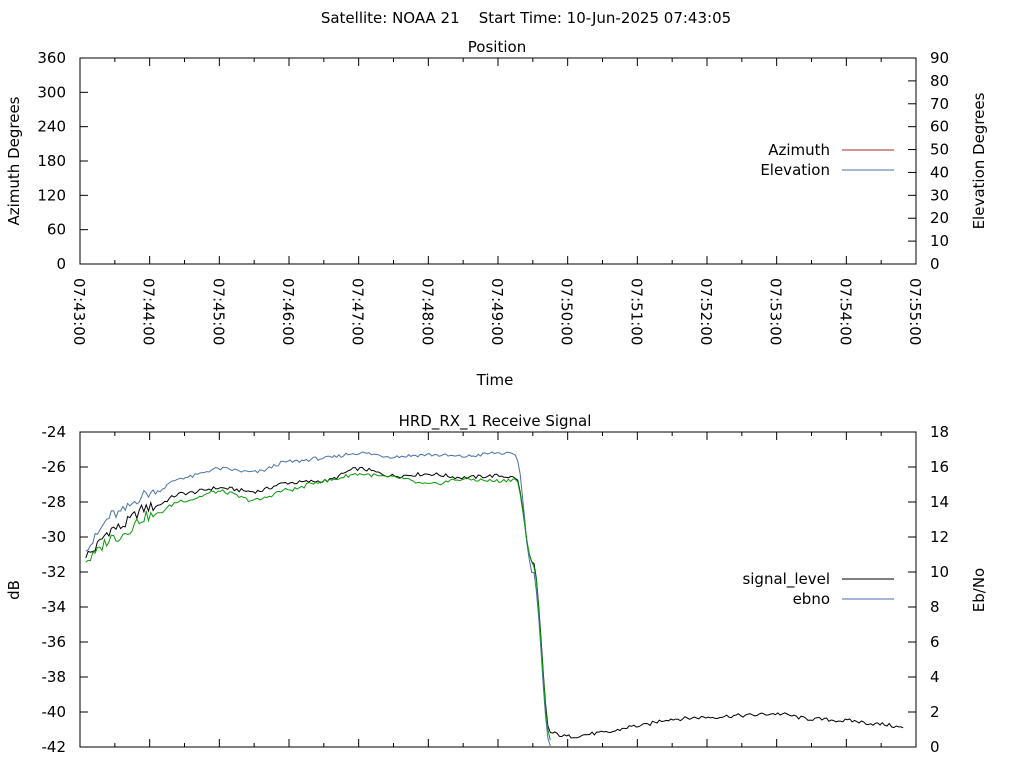 Image resolution: width=1024 pixels, height=768 pixels. Describe the element at coordinates (427, 311) in the screenshot. I see `chart0-x-tick-label: 07:48:00` at that location.